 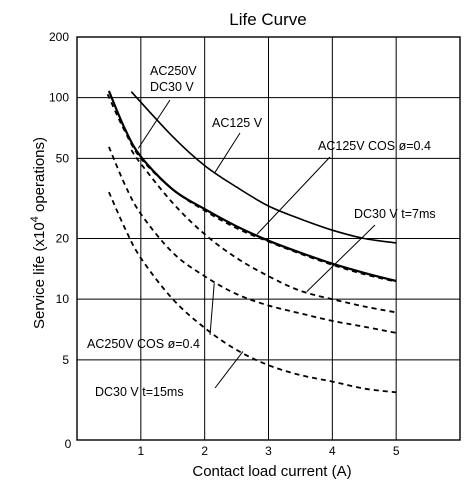 What do you see at coordinates (39, 176) in the screenshot?
I see `y-axis-label-end: operations)` at bounding box center [39, 176].